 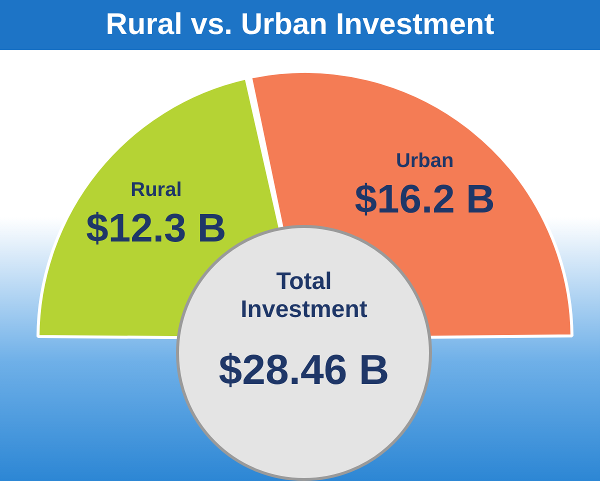 What do you see at coordinates (300, 25) in the screenshot?
I see `chart-title: Rural vs. Urban Investment` at bounding box center [300, 25].